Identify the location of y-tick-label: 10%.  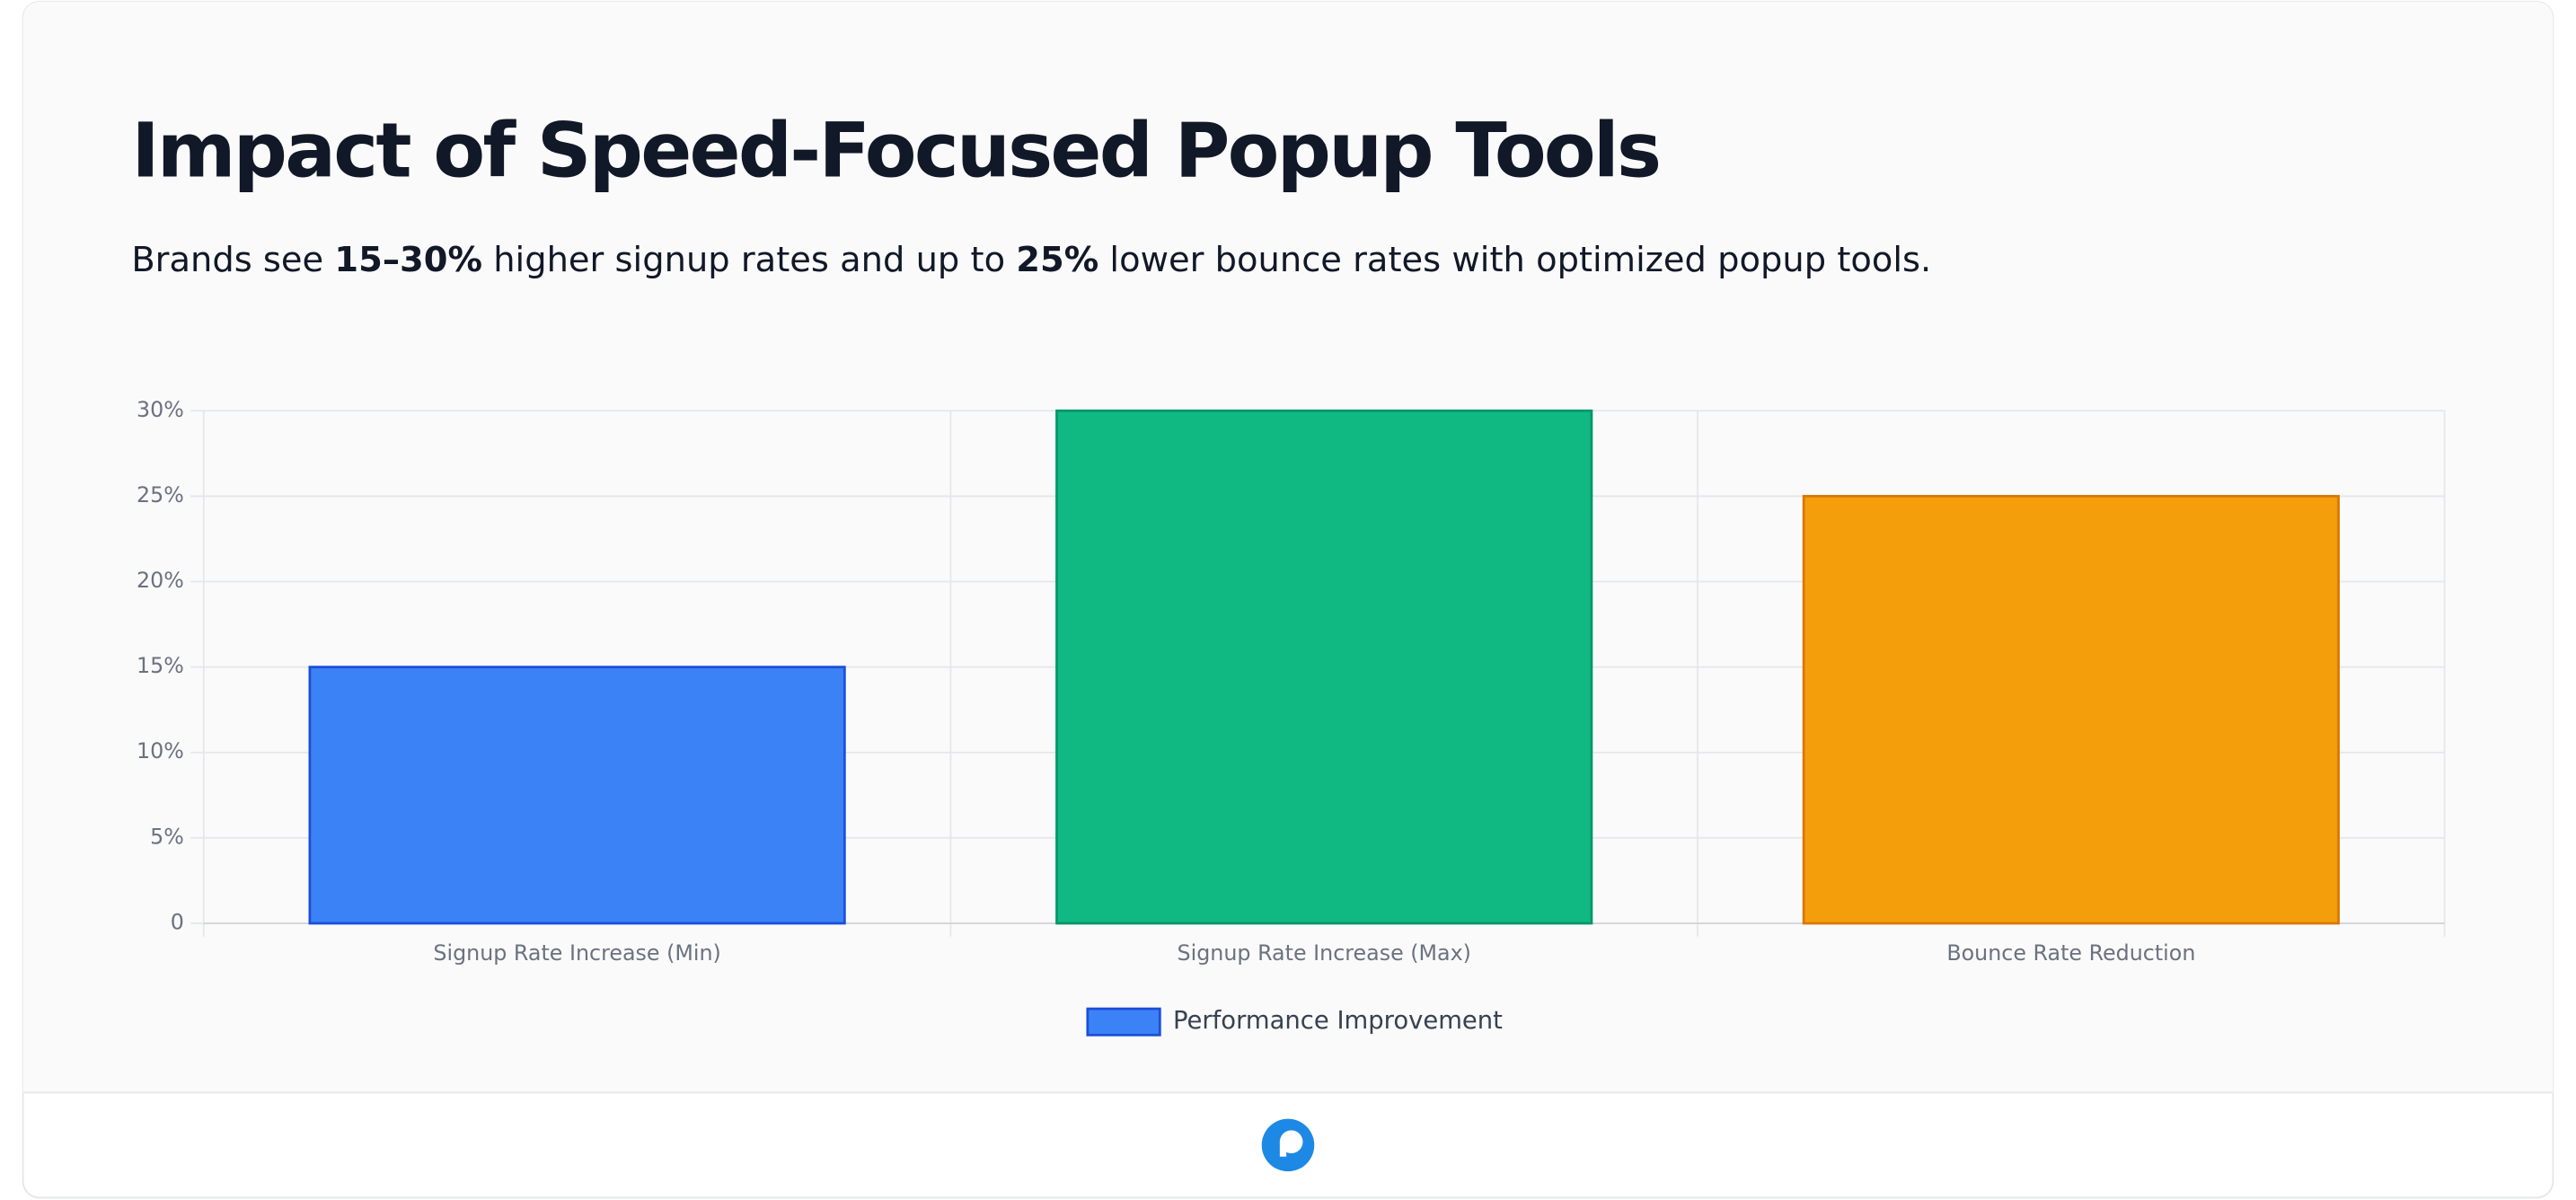
(160, 750).